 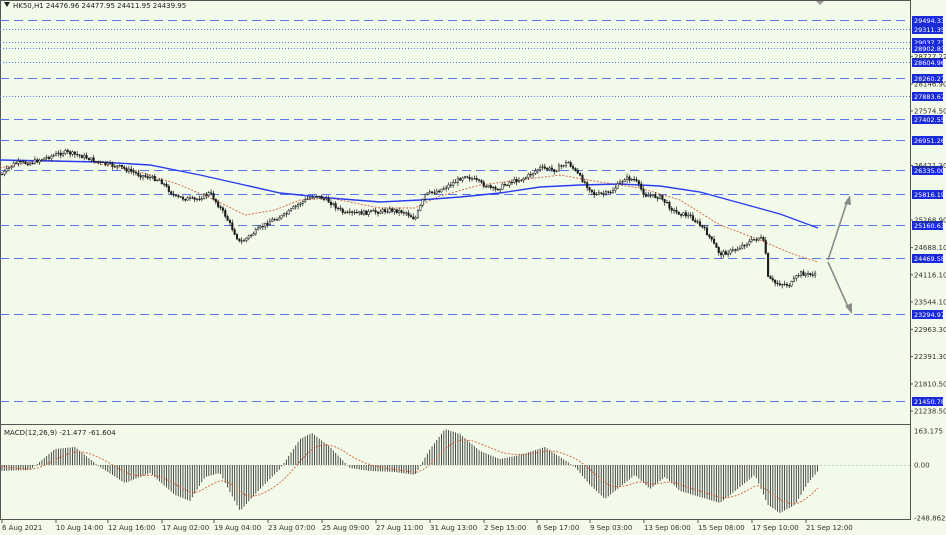 I want to click on svg-text: 29311.35, so click(x=929, y=30).